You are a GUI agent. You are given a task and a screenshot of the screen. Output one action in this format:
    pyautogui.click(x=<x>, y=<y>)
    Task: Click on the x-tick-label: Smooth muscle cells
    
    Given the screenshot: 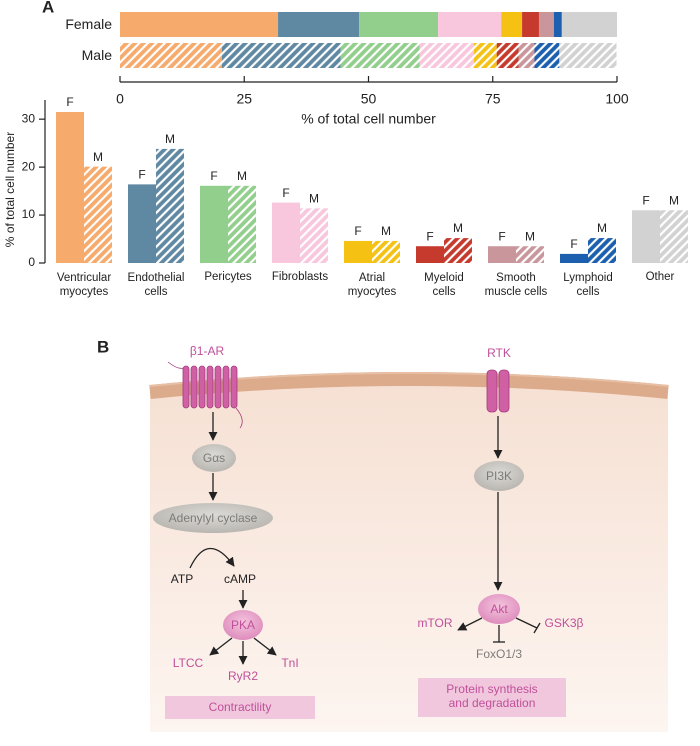 What is the action you would take?
    pyautogui.click(x=516, y=285)
    